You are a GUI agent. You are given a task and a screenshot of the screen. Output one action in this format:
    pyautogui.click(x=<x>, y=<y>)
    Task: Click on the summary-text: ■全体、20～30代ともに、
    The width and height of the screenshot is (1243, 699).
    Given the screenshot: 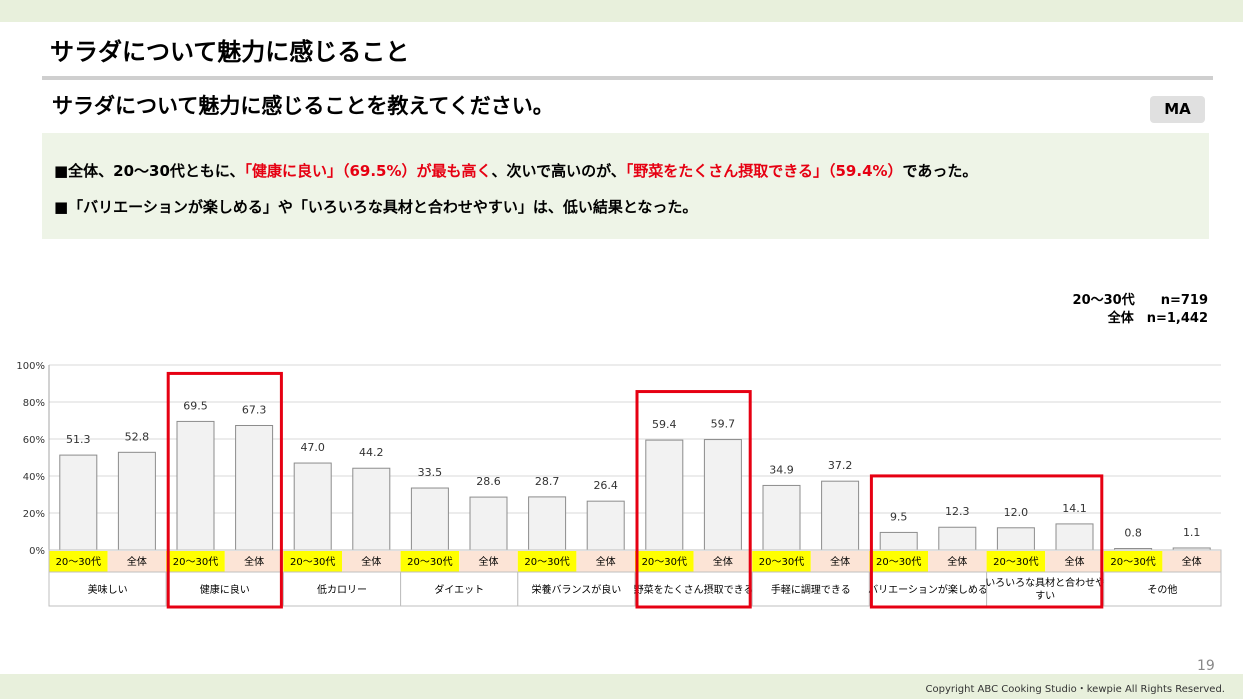 What is the action you would take?
    pyautogui.click(x=149, y=171)
    